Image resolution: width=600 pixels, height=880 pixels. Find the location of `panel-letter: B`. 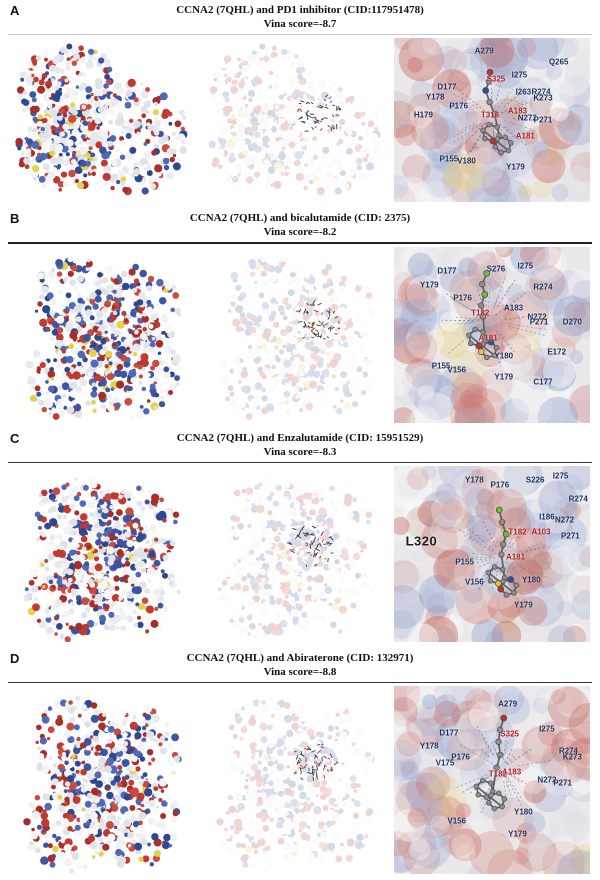

panel-letter: B is located at coordinates (15, 218).